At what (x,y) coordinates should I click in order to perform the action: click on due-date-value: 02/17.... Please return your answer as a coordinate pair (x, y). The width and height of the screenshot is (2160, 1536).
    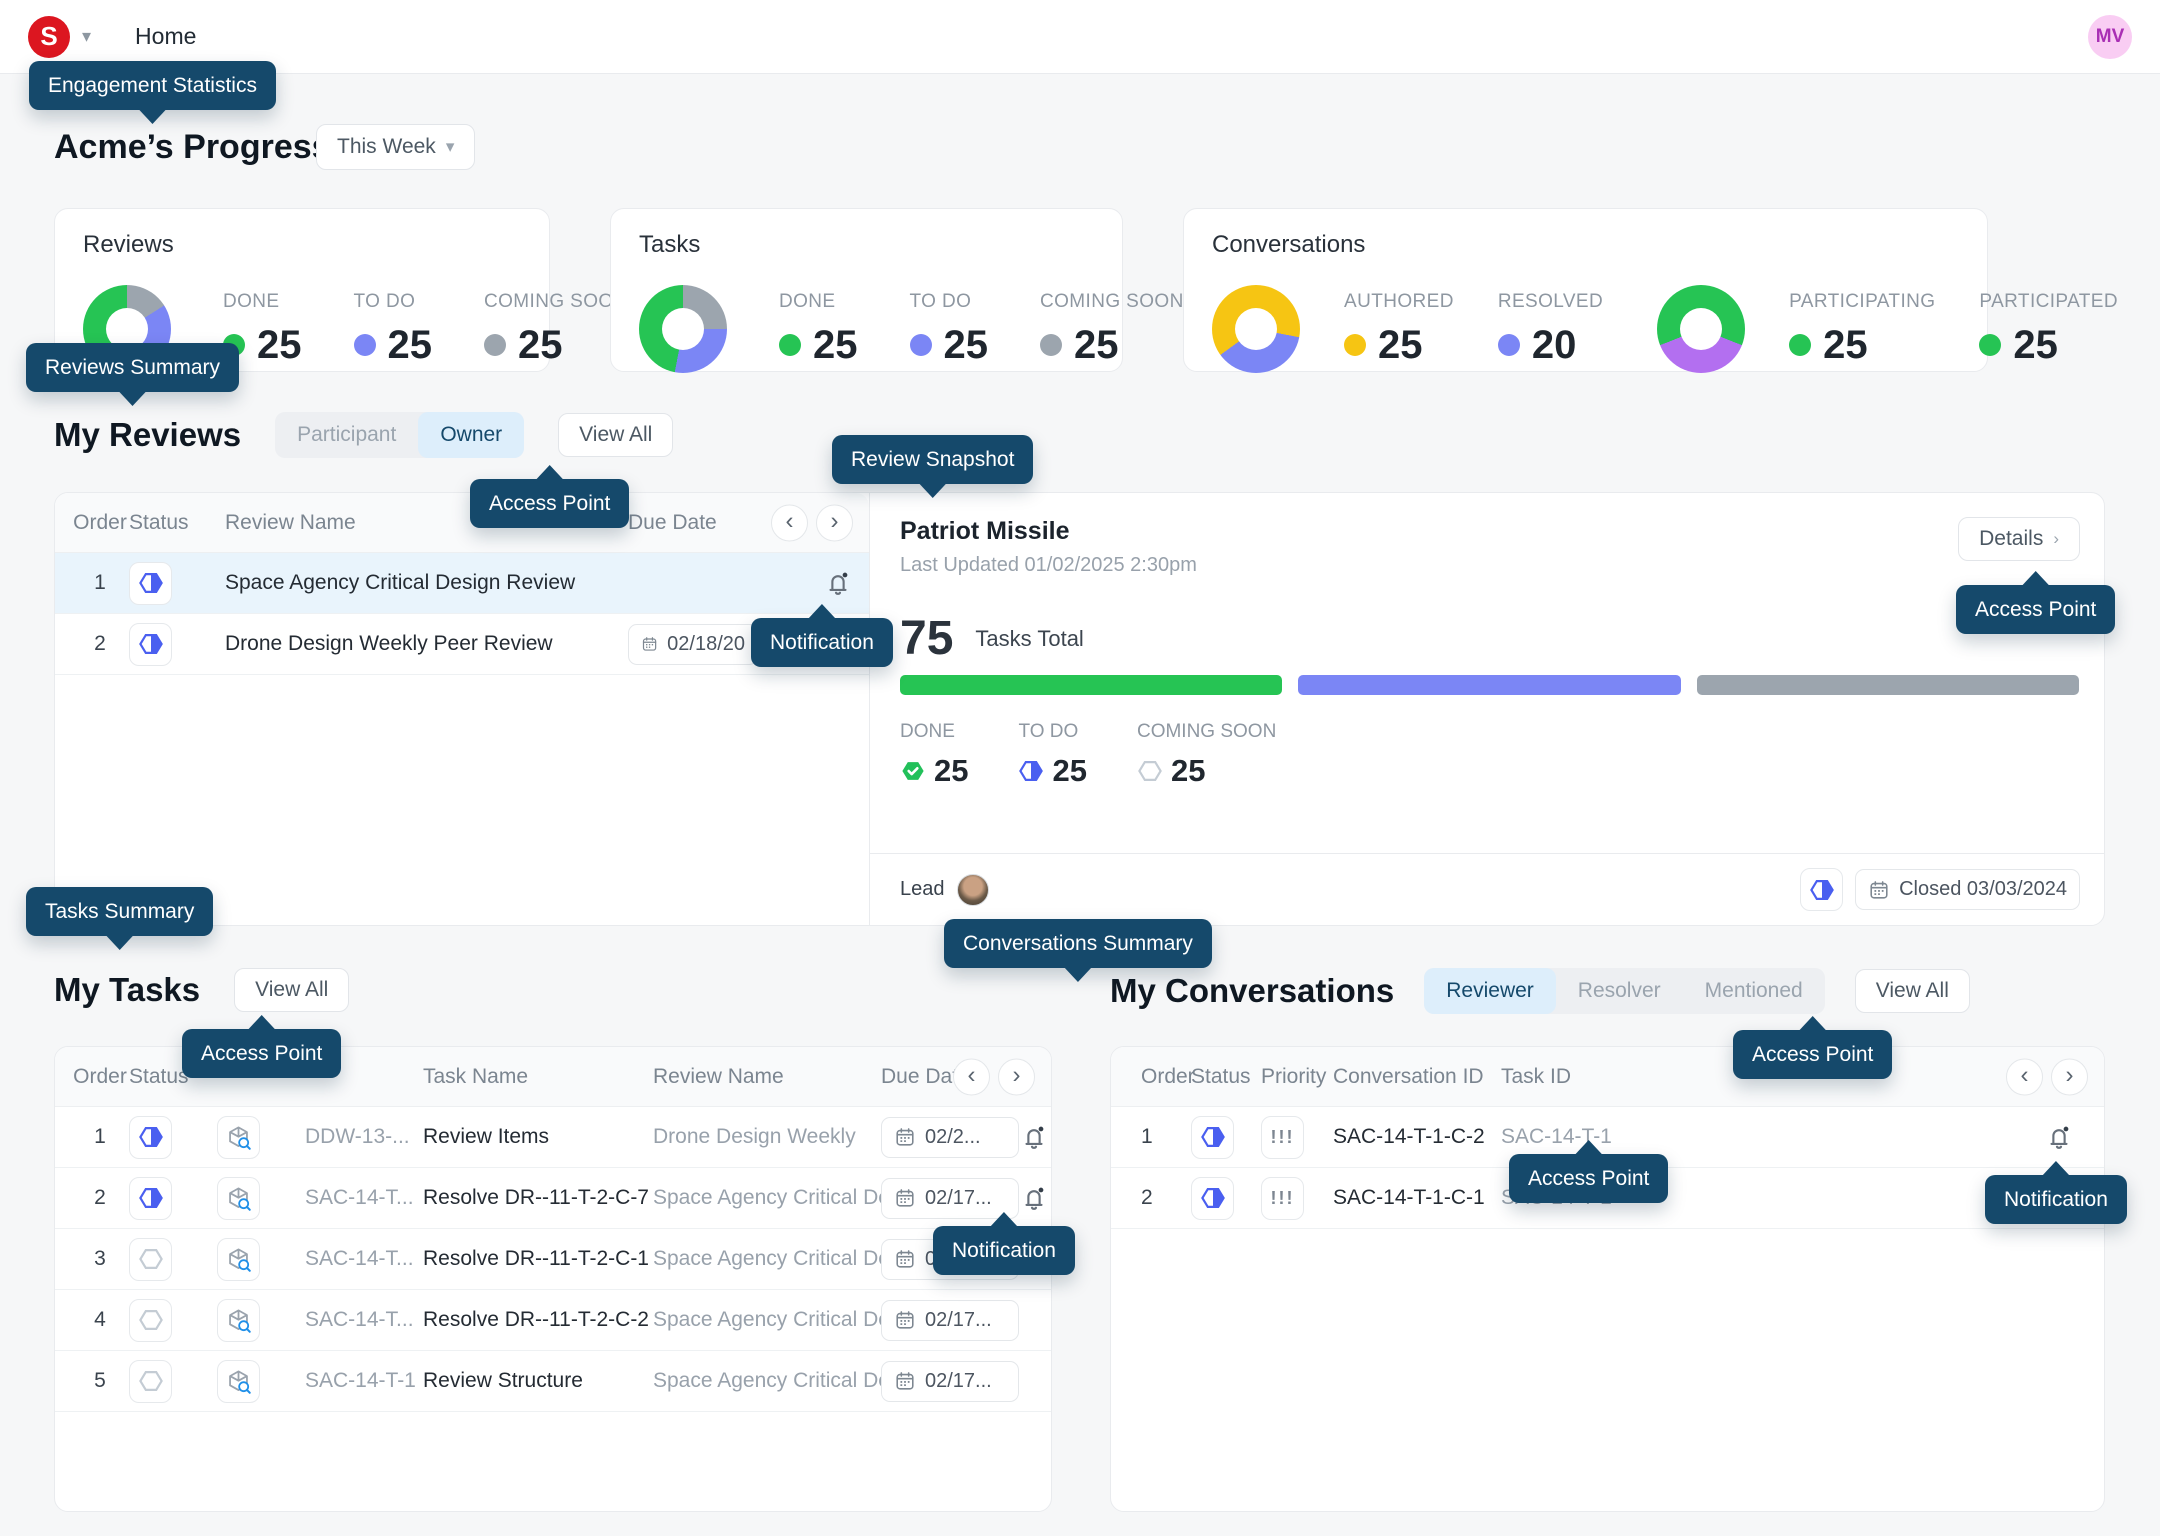
    Looking at the image, I should click on (958, 1319).